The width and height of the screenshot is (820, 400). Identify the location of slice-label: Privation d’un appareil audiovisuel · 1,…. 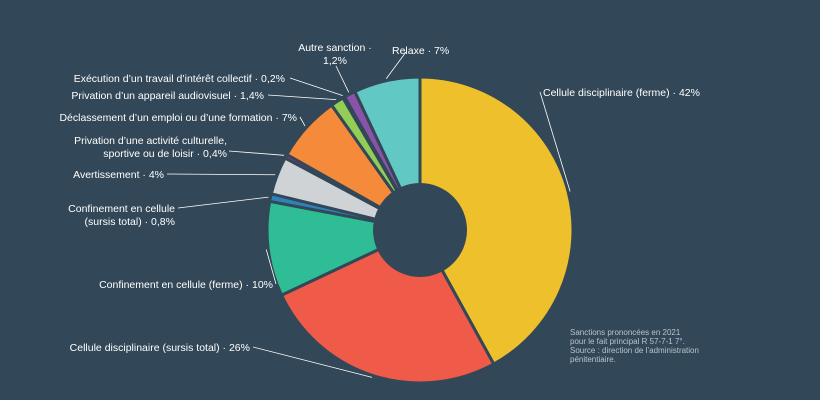
(167, 96).